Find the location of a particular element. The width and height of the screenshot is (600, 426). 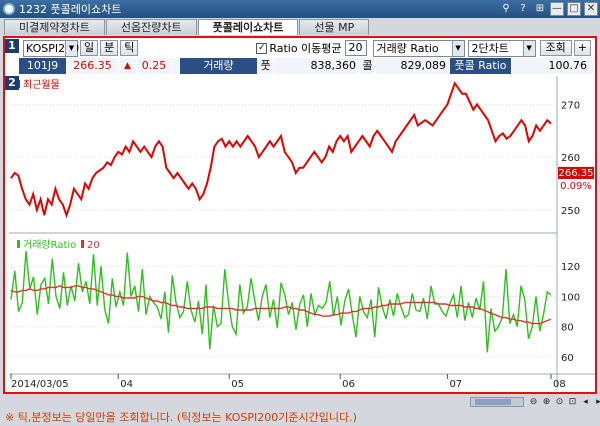

tab-option-balance: 선옵잔량차트 is located at coordinates (151, 27).